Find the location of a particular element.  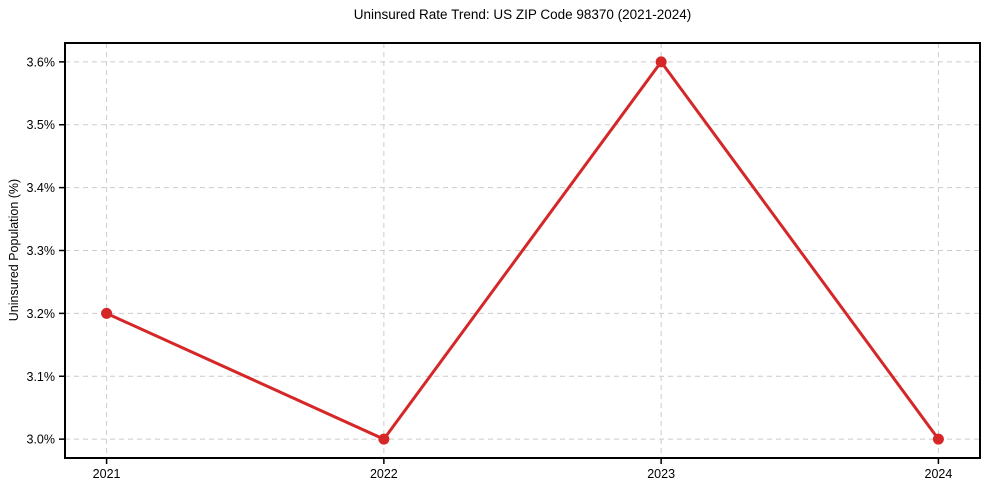

y-tick-label: 3.3% is located at coordinates (41, 251).